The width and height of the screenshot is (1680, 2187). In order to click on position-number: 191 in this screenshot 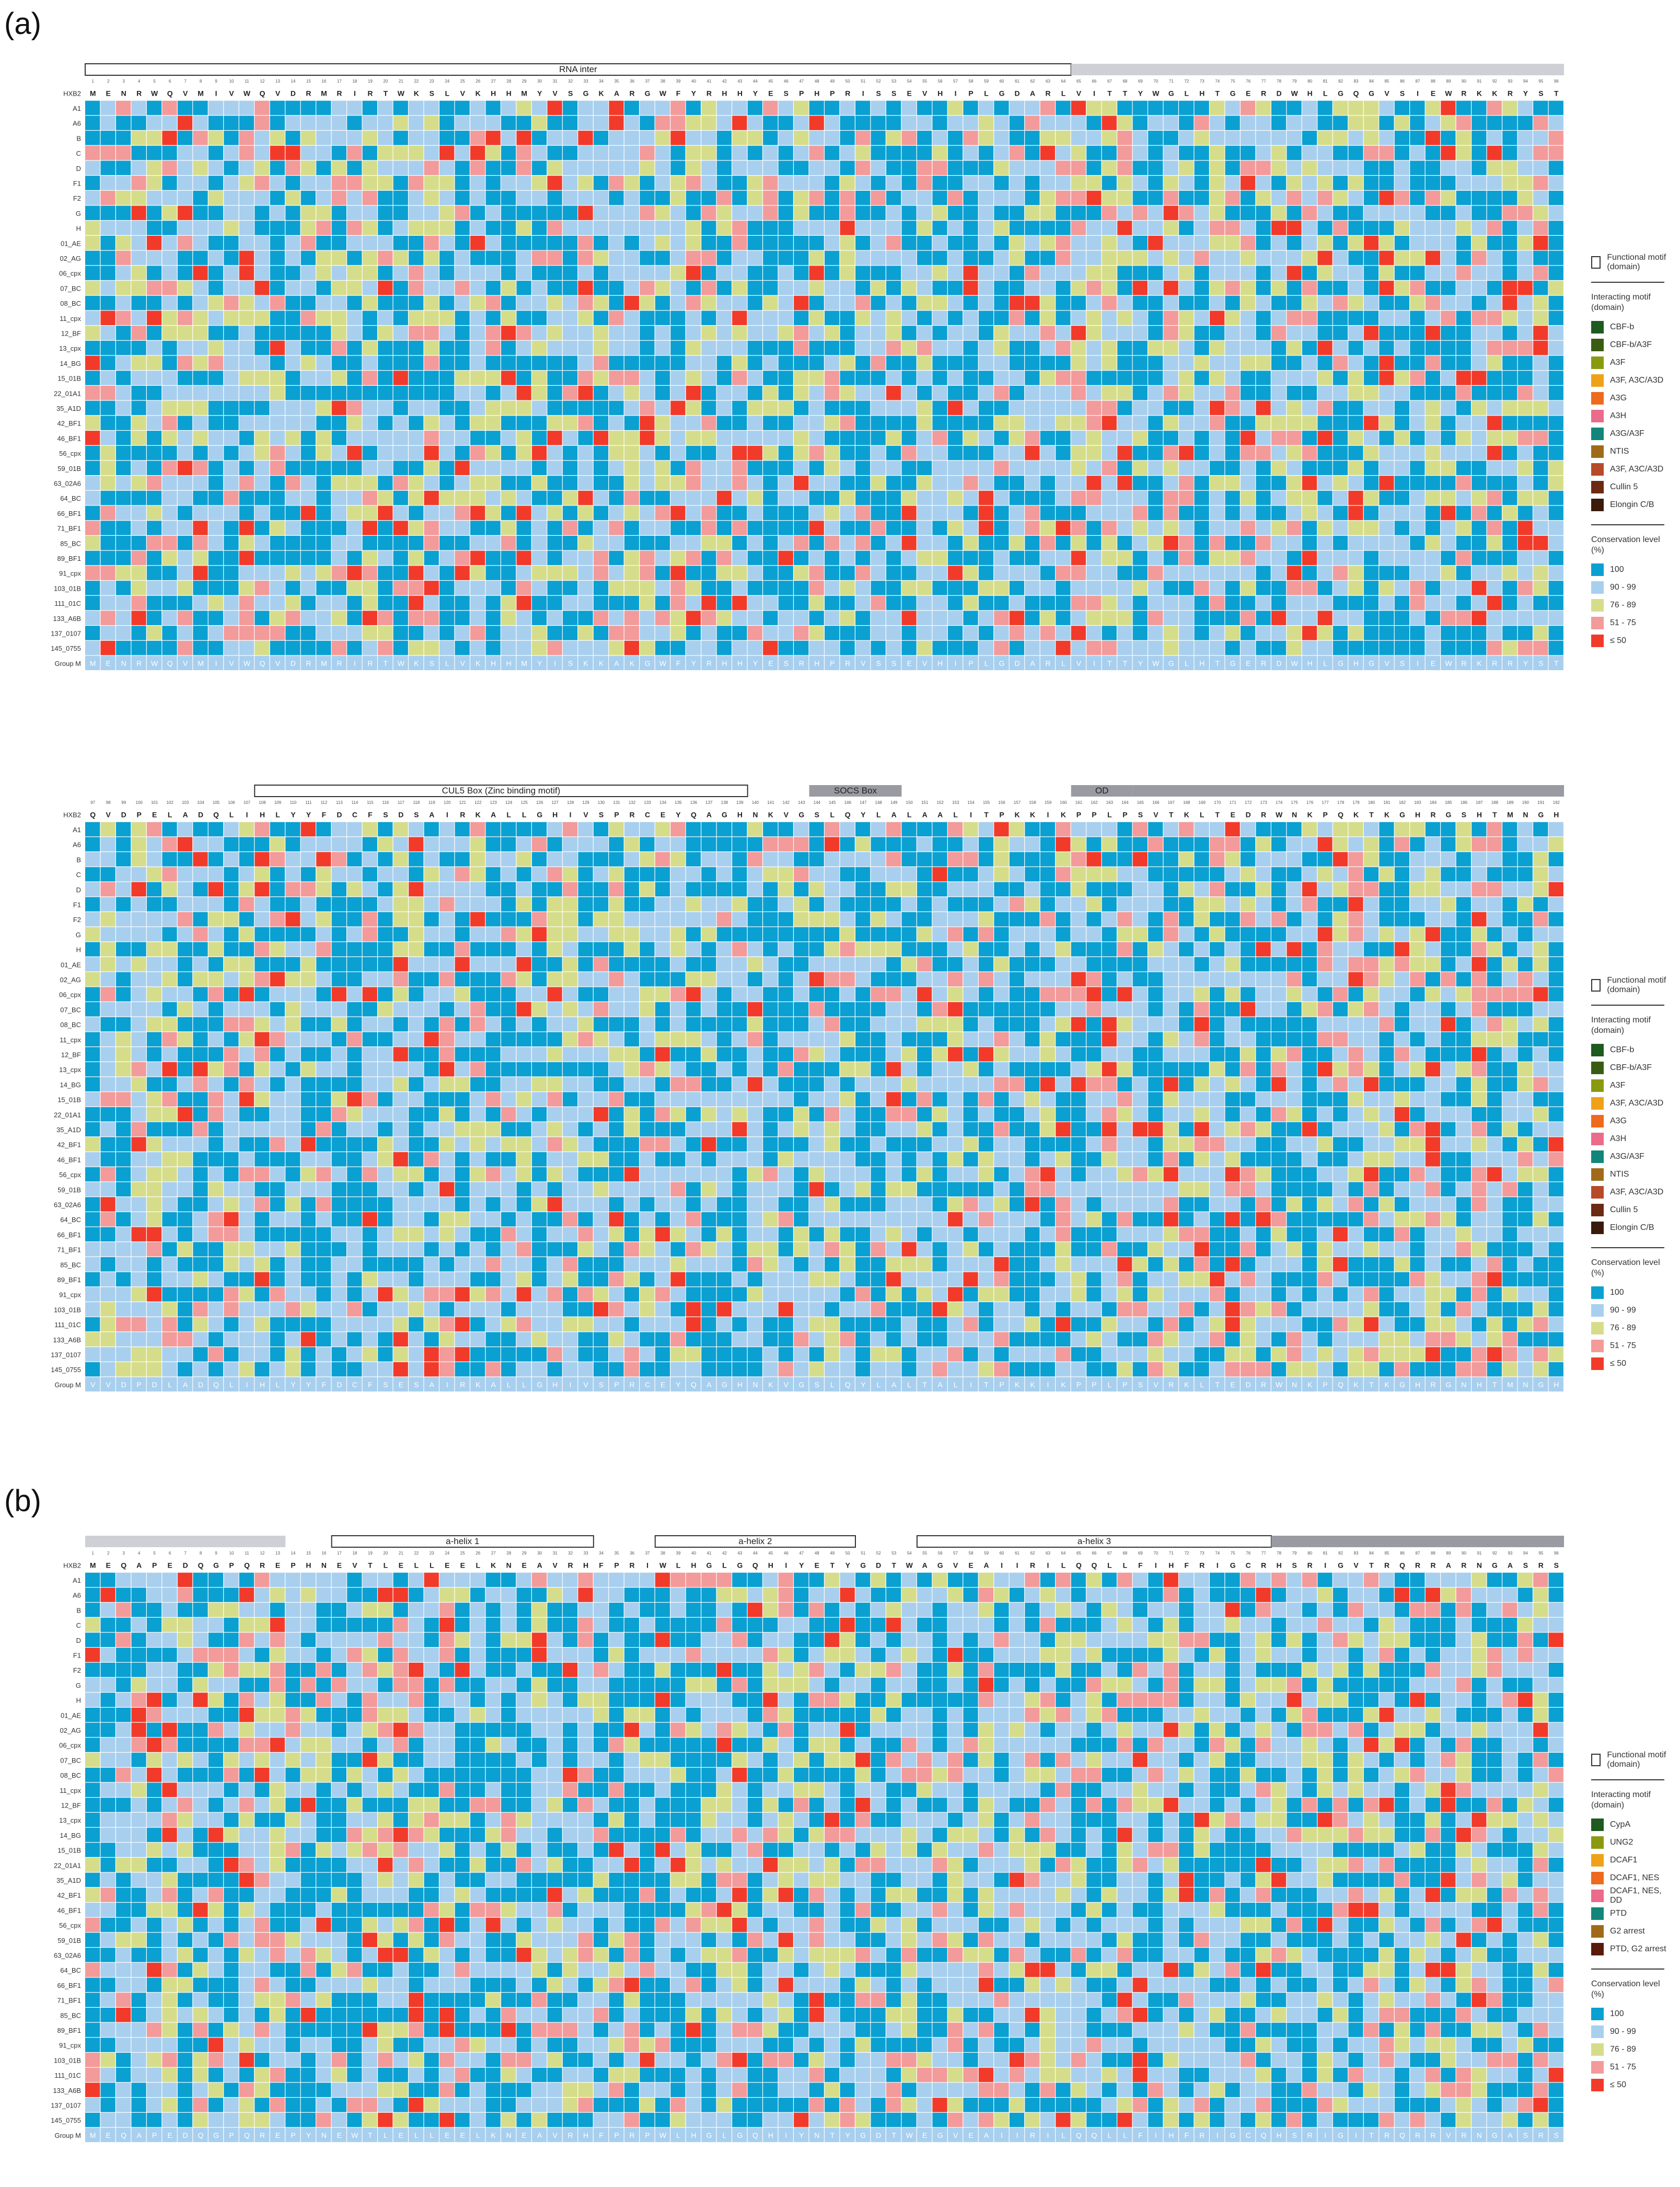, I will do `click(1541, 802)`.